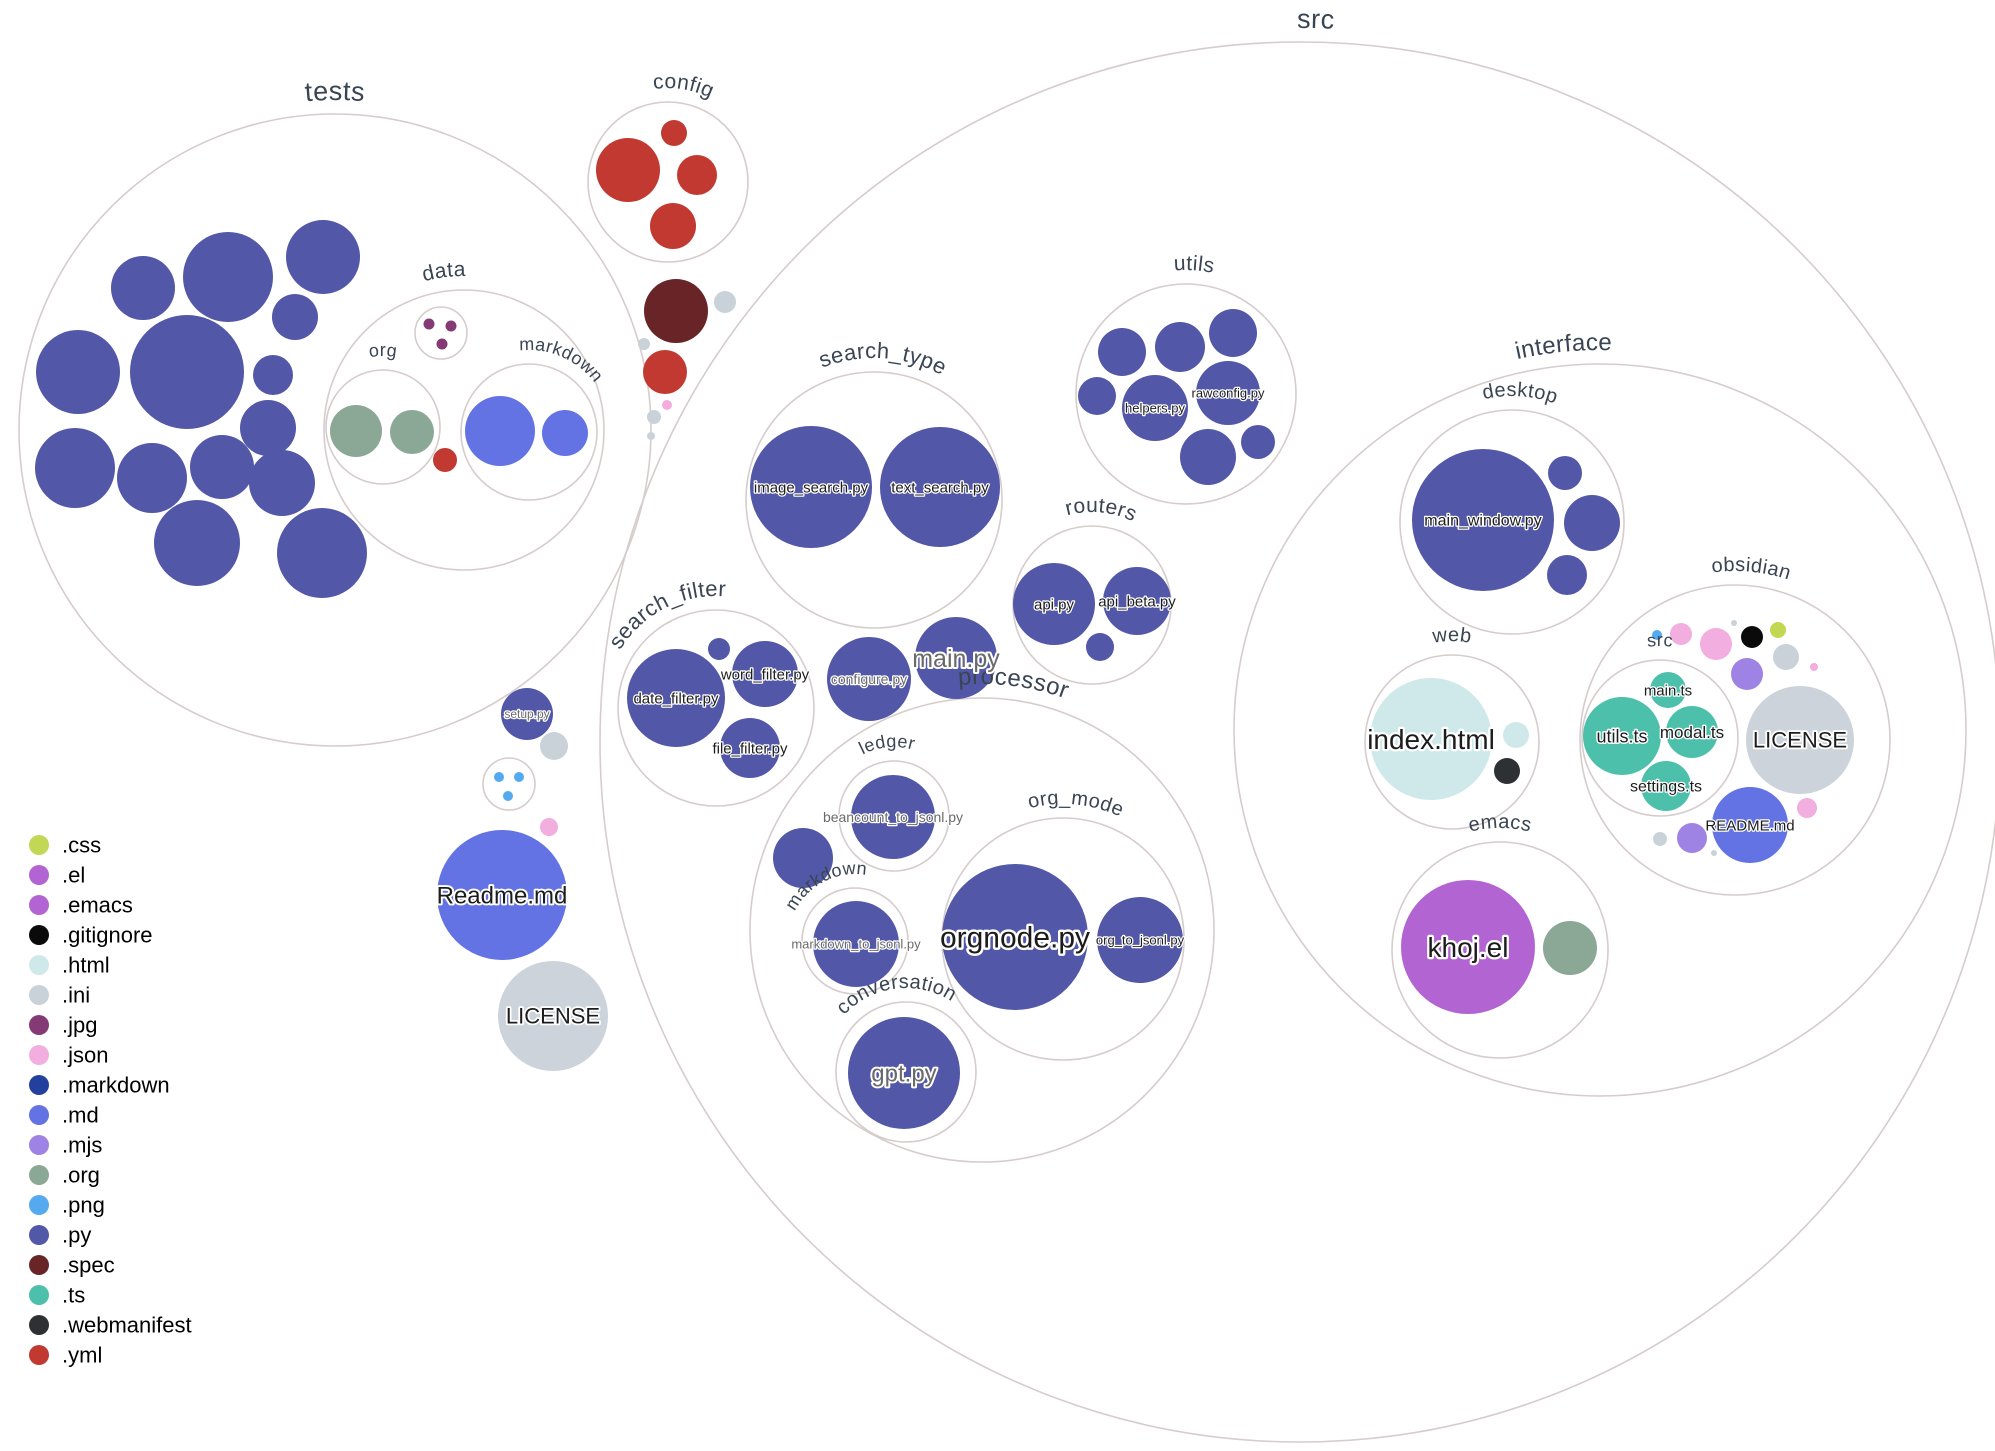 The height and width of the screenshot is (1451, 1995). Describe the element at coordinates (869, 679) in the screenshot. I see `file-circle-configure-py` at that location.